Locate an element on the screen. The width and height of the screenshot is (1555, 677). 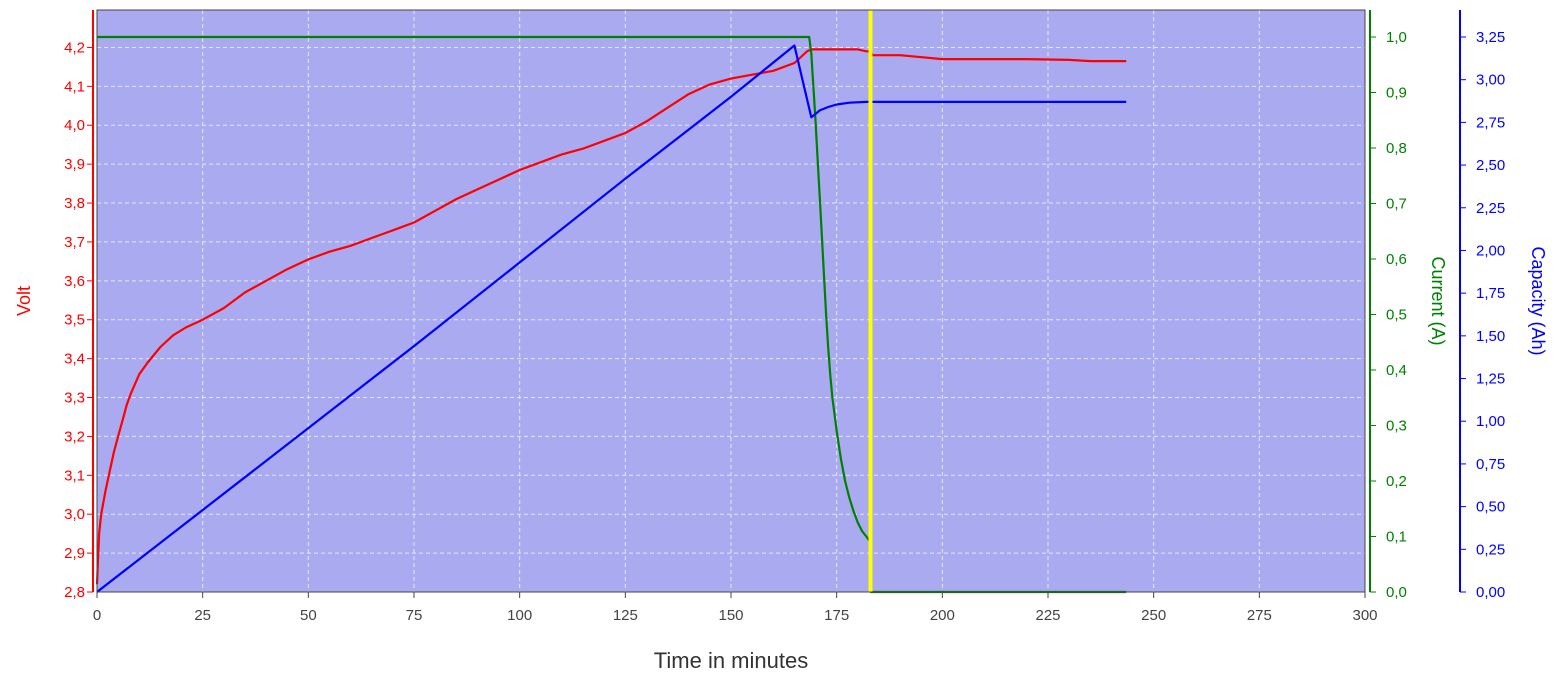
x-tick-label: 75 is located at coordinates (414, 615).